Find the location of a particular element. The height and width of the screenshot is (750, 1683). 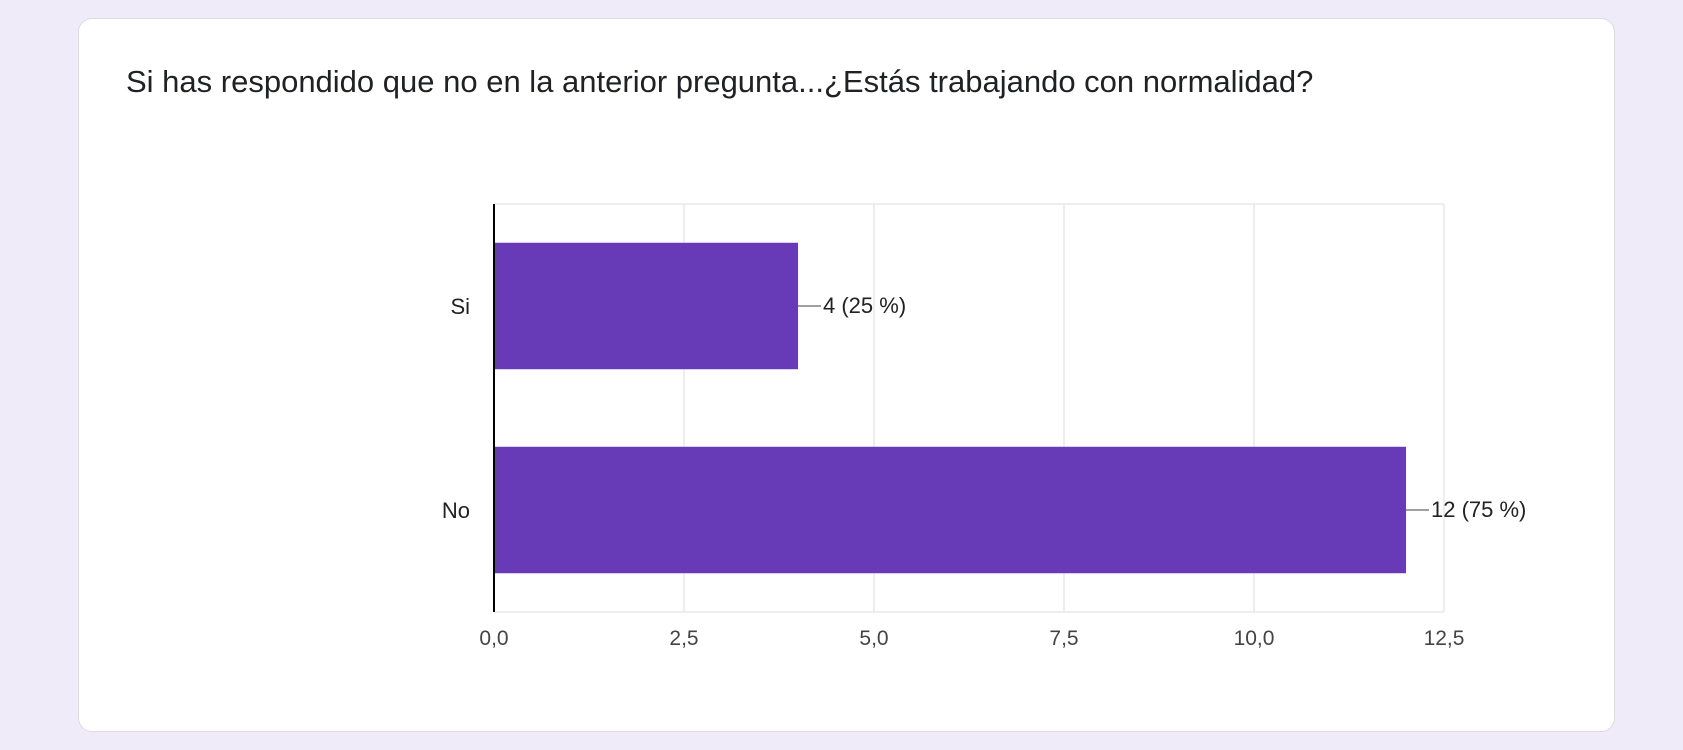

x-tick-label: 2,5 is located at coordinates (683, 638).